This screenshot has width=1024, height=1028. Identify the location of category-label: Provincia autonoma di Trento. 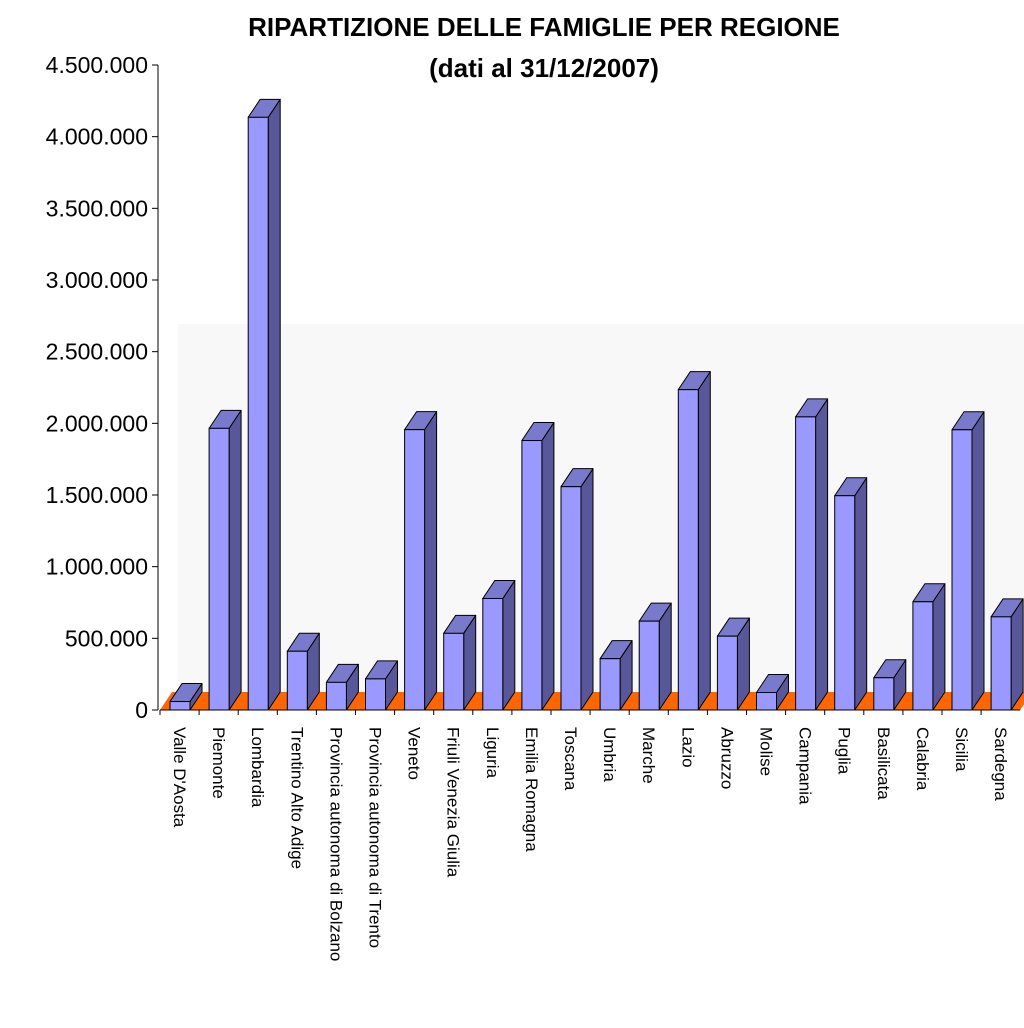
(375, 837).